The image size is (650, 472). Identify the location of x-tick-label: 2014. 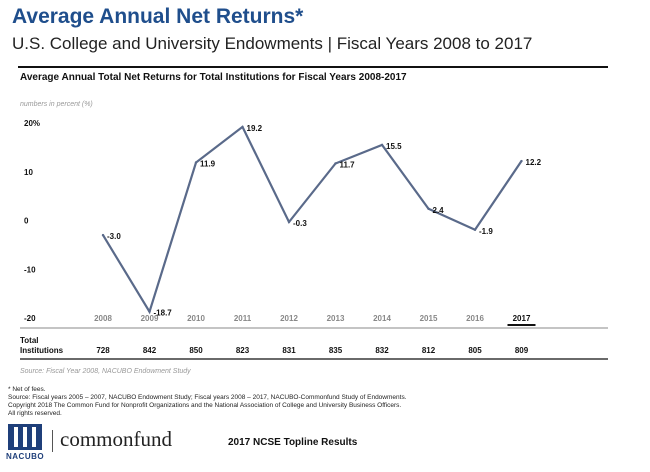
(382, 318).